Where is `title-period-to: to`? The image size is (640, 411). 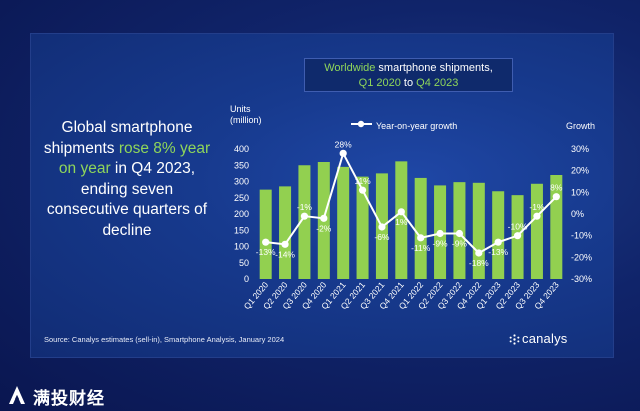
title-period-to: to is located at coordinates (408, 83).